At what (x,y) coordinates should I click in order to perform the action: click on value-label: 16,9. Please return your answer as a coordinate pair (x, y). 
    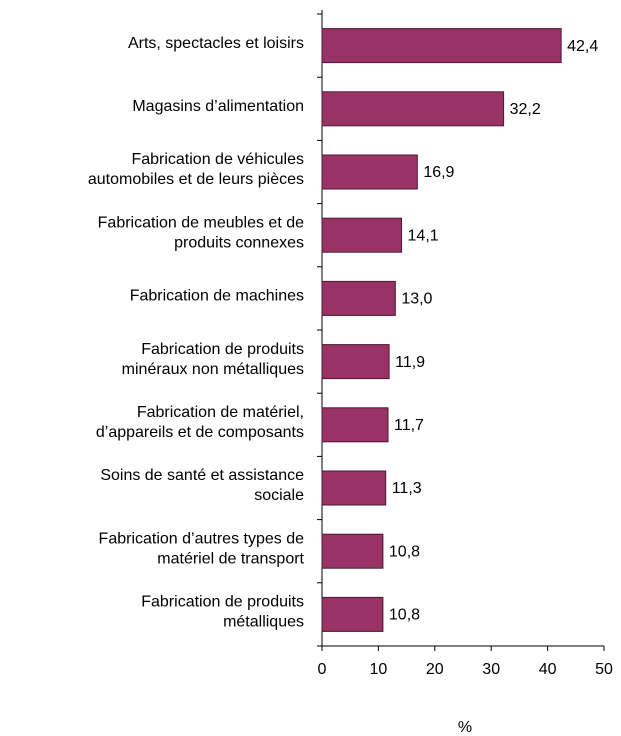
    Looking at the image, I should click on (438, 172).